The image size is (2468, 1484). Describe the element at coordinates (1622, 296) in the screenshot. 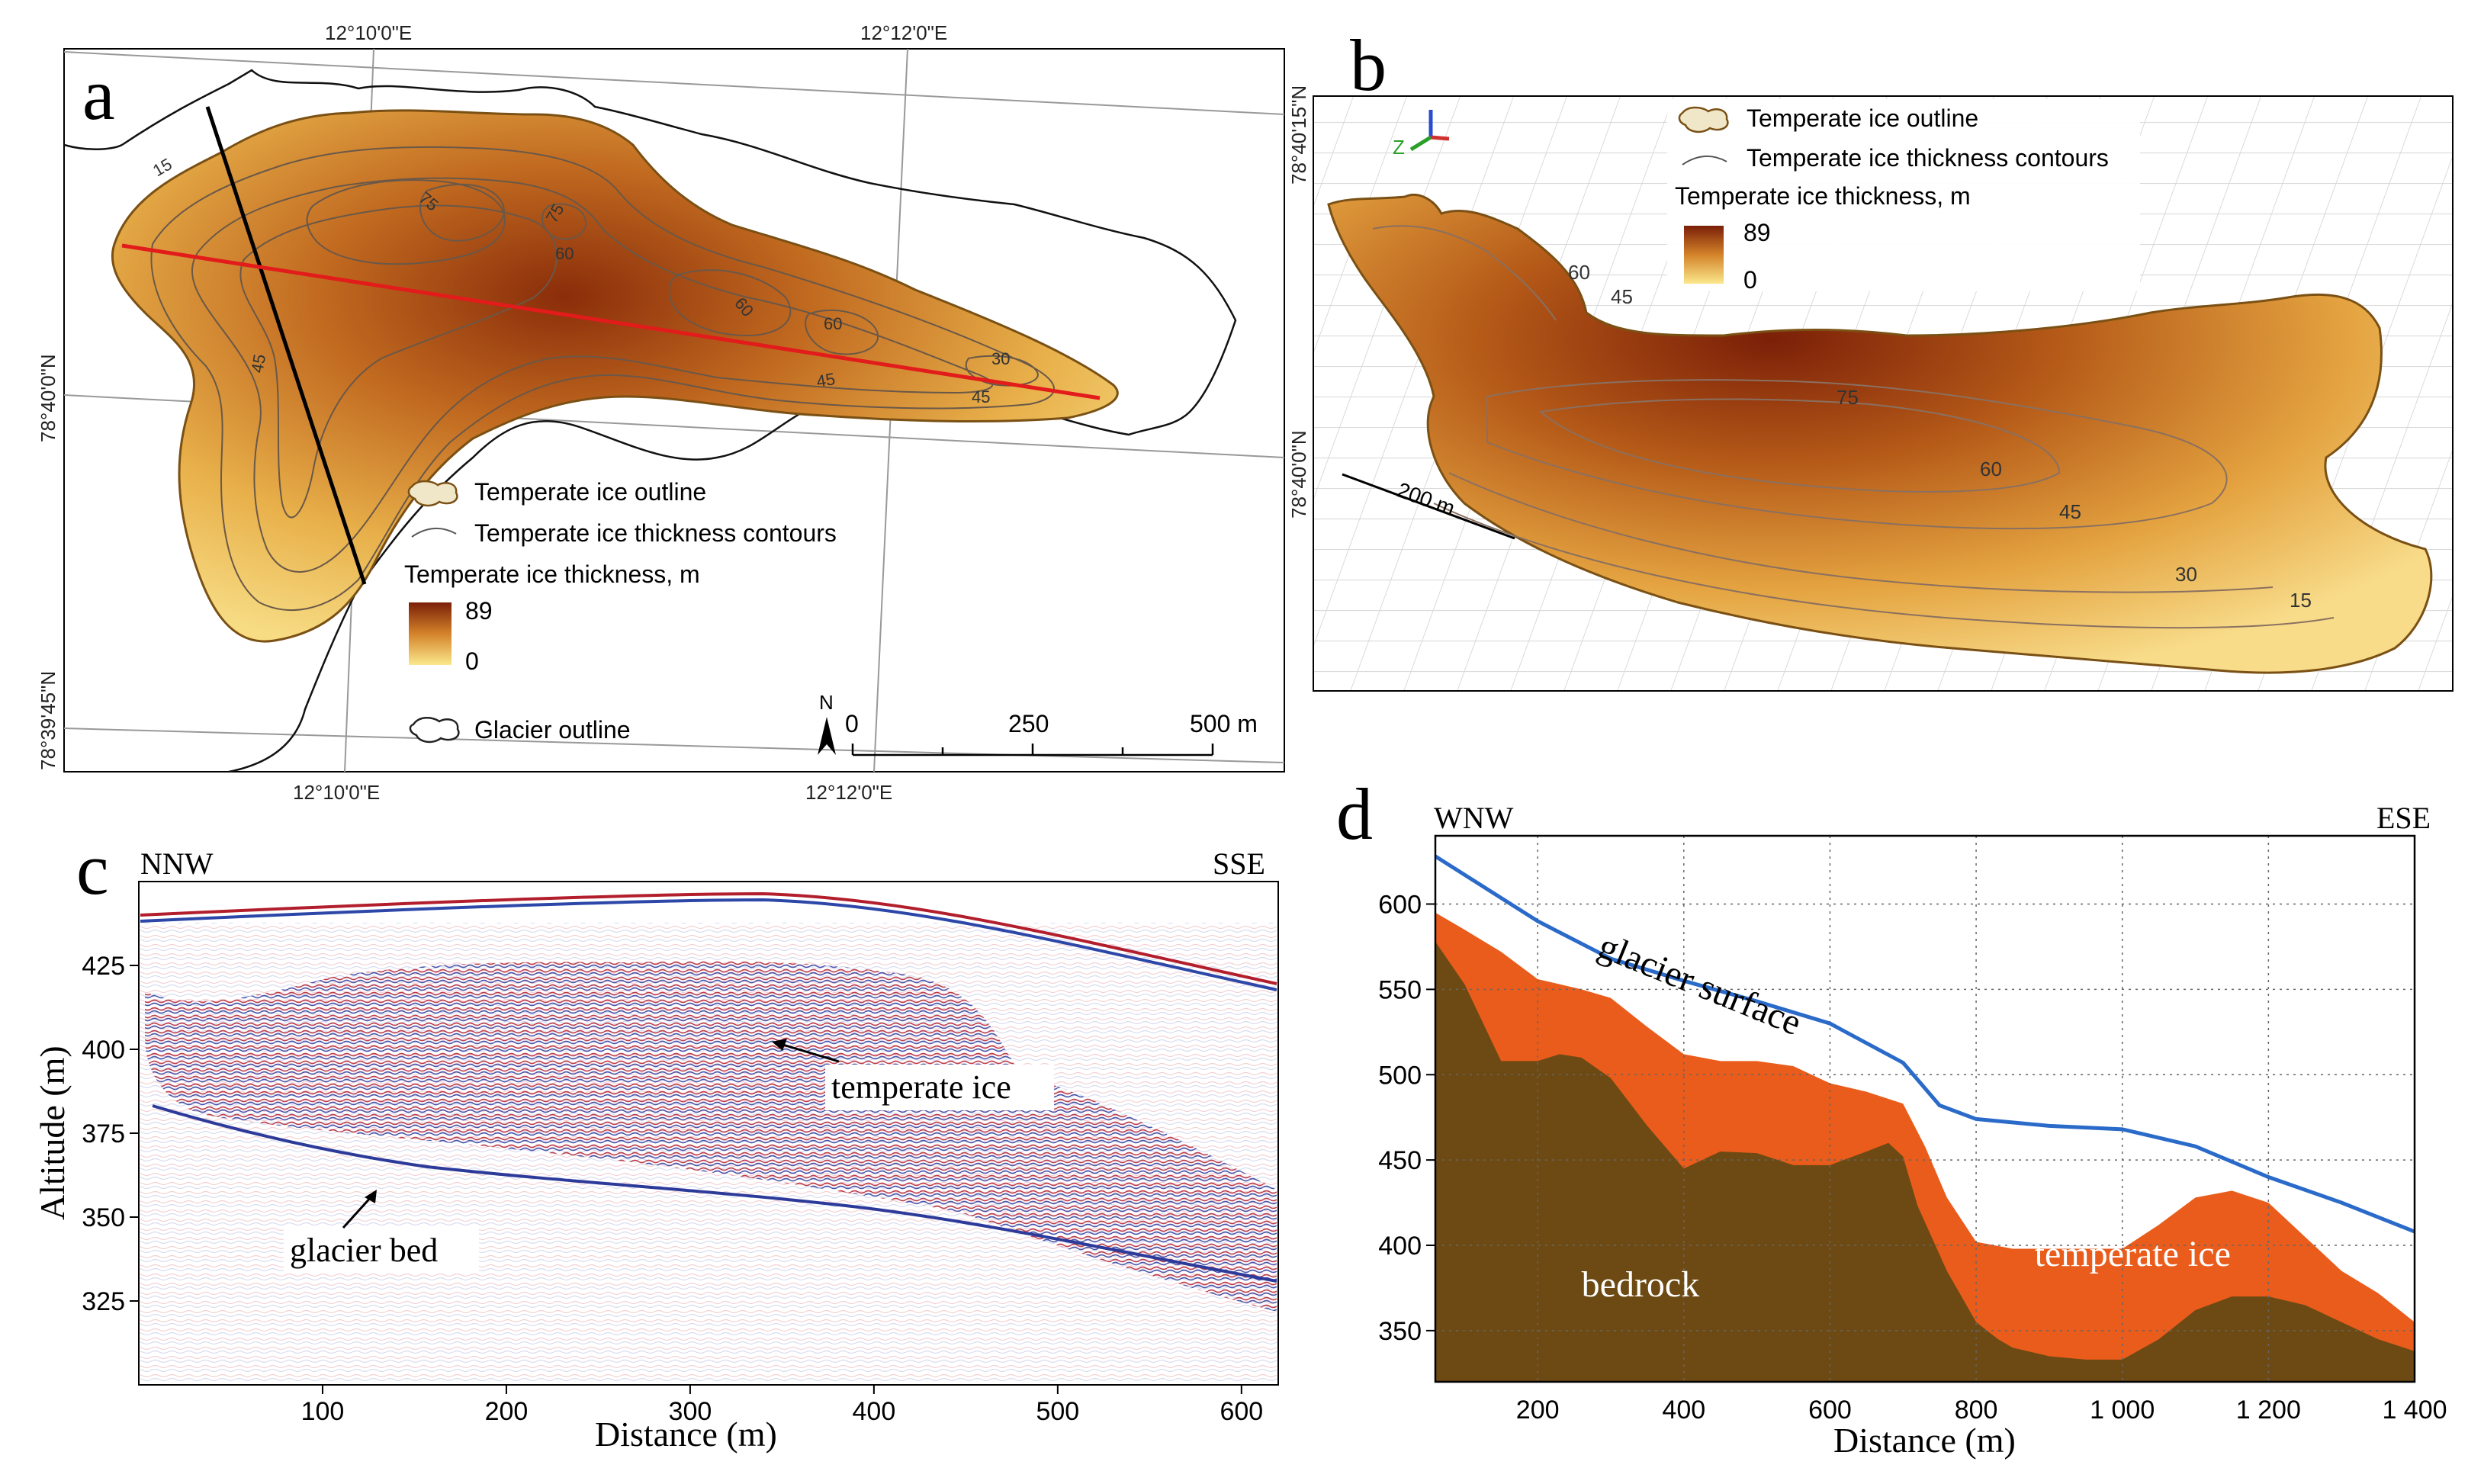

I see `contour-label-3d: 45` at that location.